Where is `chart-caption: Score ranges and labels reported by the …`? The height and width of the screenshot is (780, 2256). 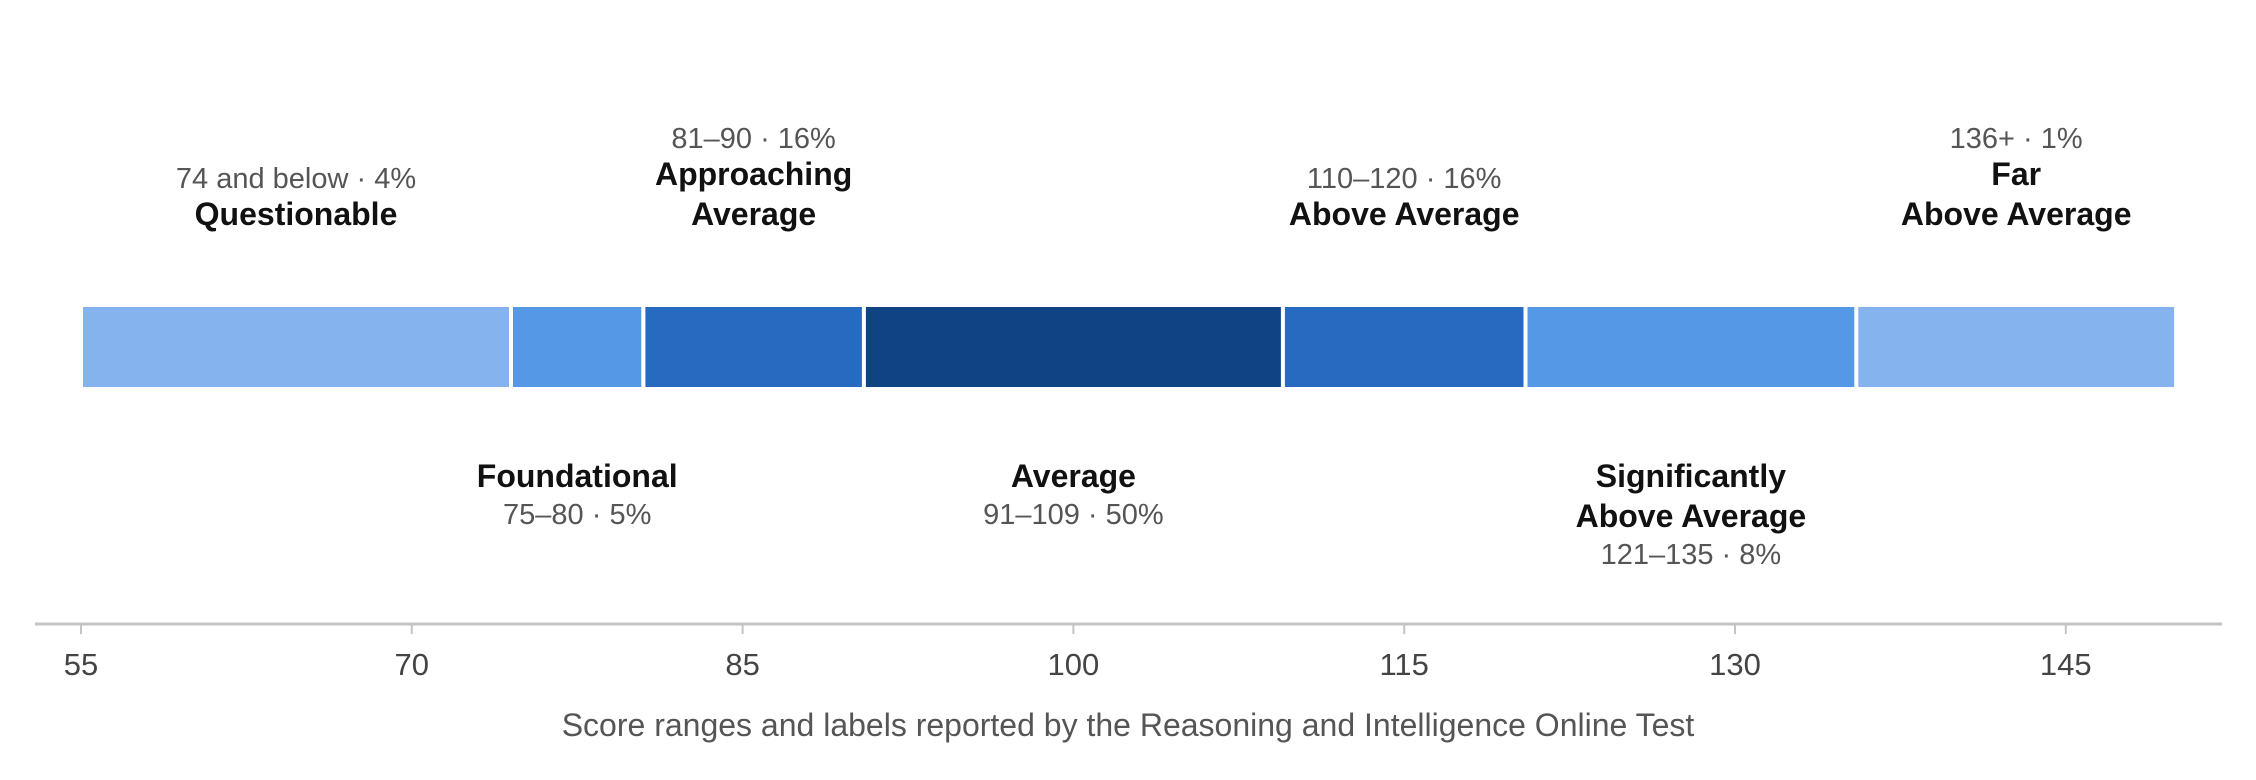
chart-caption: Score ranges and labels reported by the … is located at coordinates (1128, 725).